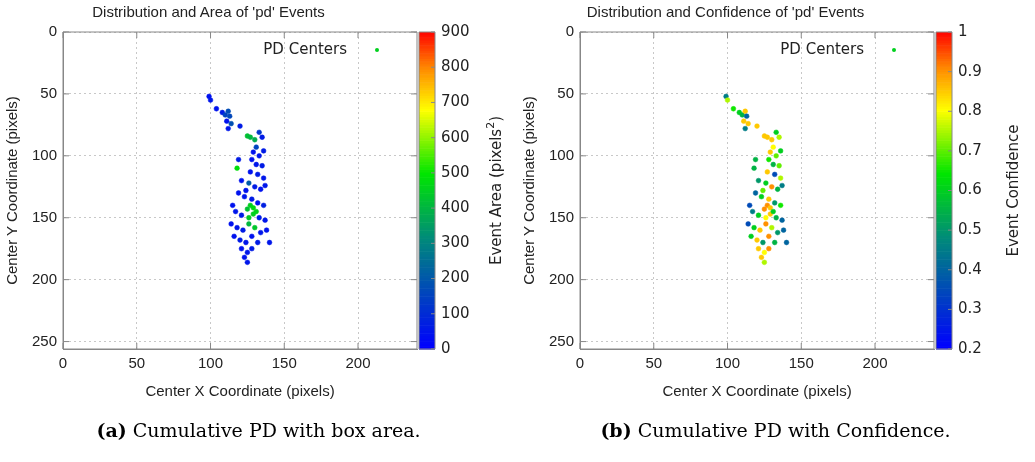 Image resolution: width=1035 pixels, height=462 pixels. I want to click on color-bar-title: Event Confidence, so click(1012, 190).